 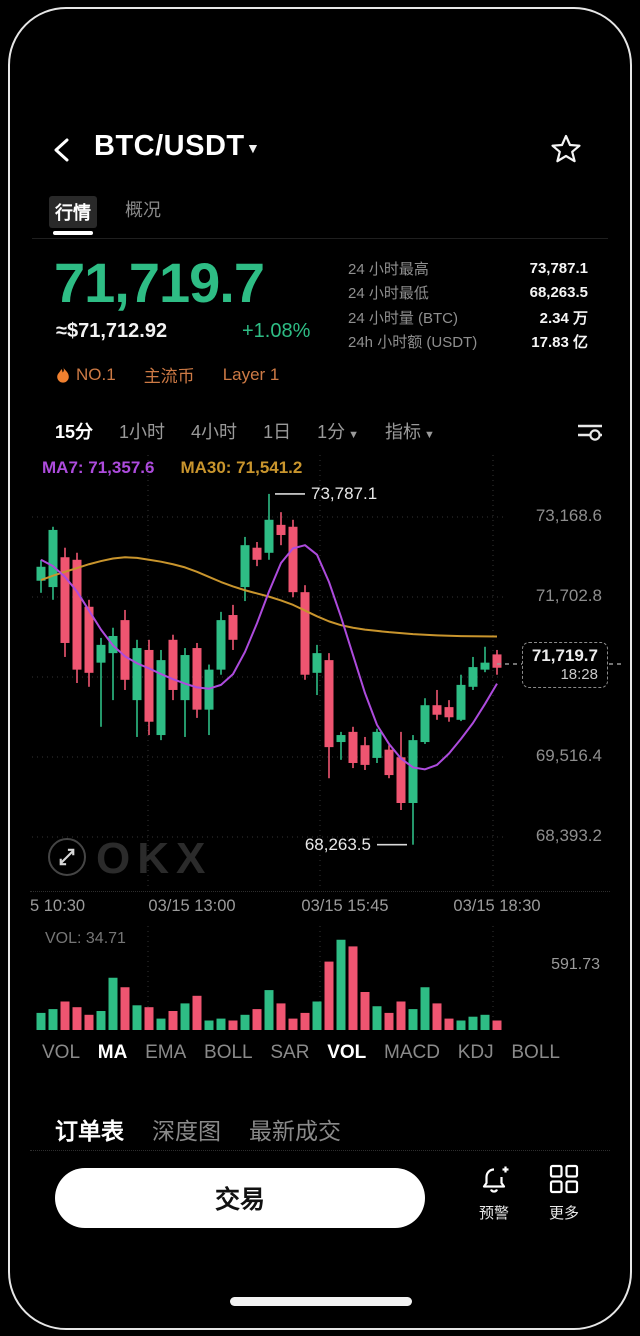 What do you see at coordinates (568, 595) in the screenshot?
I see `y-axis-label: 71,702.8` at bounding box center [568, 595].